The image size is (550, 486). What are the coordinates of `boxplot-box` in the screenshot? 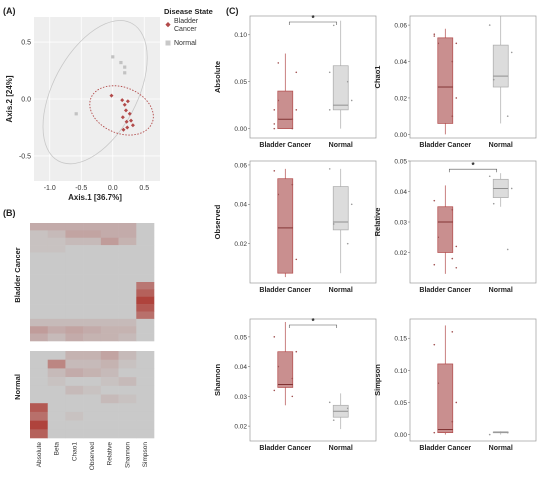 It's located at (340, 88).